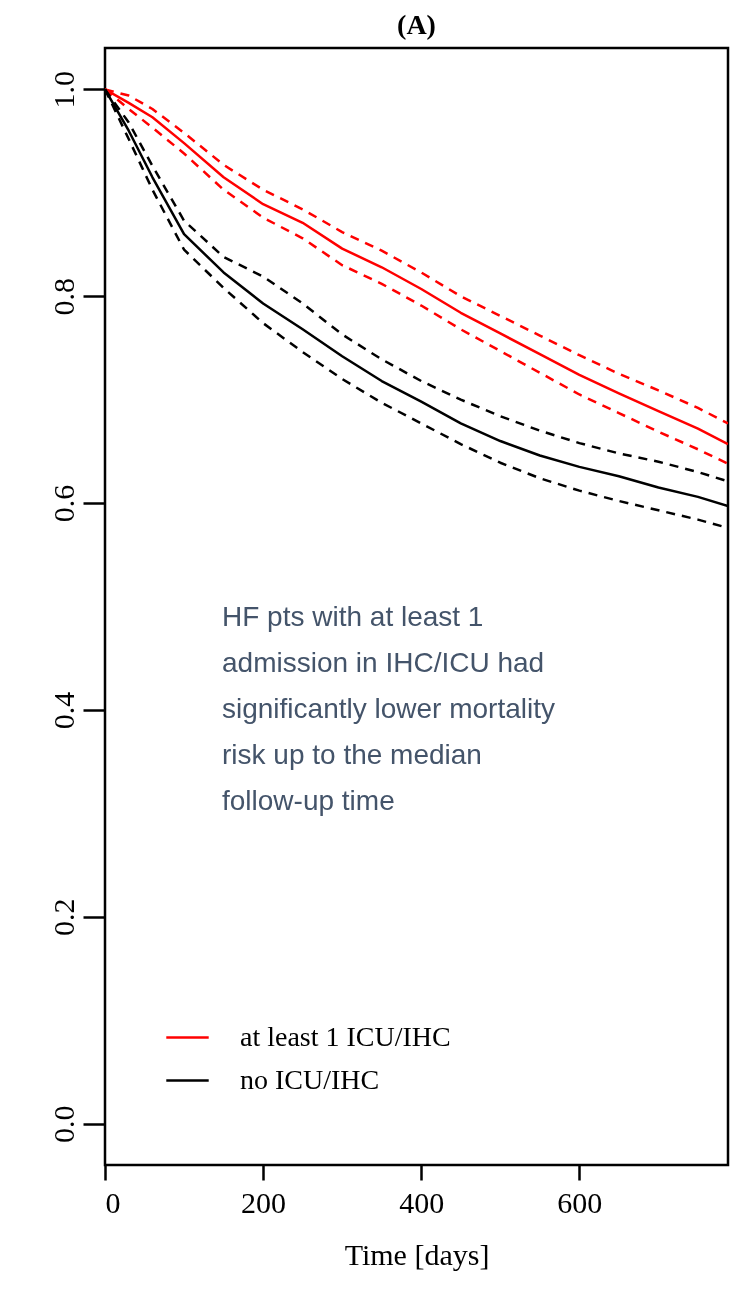 The width and height of the screenshot is (733, 1290). What do you see at coordinates (388, 708) in the screenshot?
I see `annotation: HF pts with at least 1 admission in IHC/ICU had significantly lower mortality risk up to the median follow-up time` at bounding box center [388, 708].